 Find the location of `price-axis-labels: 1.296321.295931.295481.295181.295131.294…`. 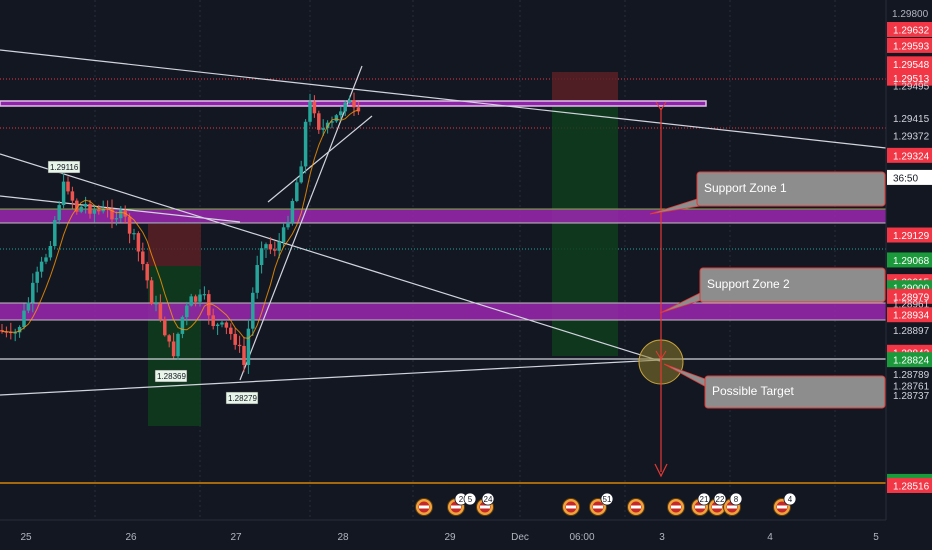

price-axis-labels: 1.296321.295931.295481.295181.295131.294… is located at coordinates (909, 257).